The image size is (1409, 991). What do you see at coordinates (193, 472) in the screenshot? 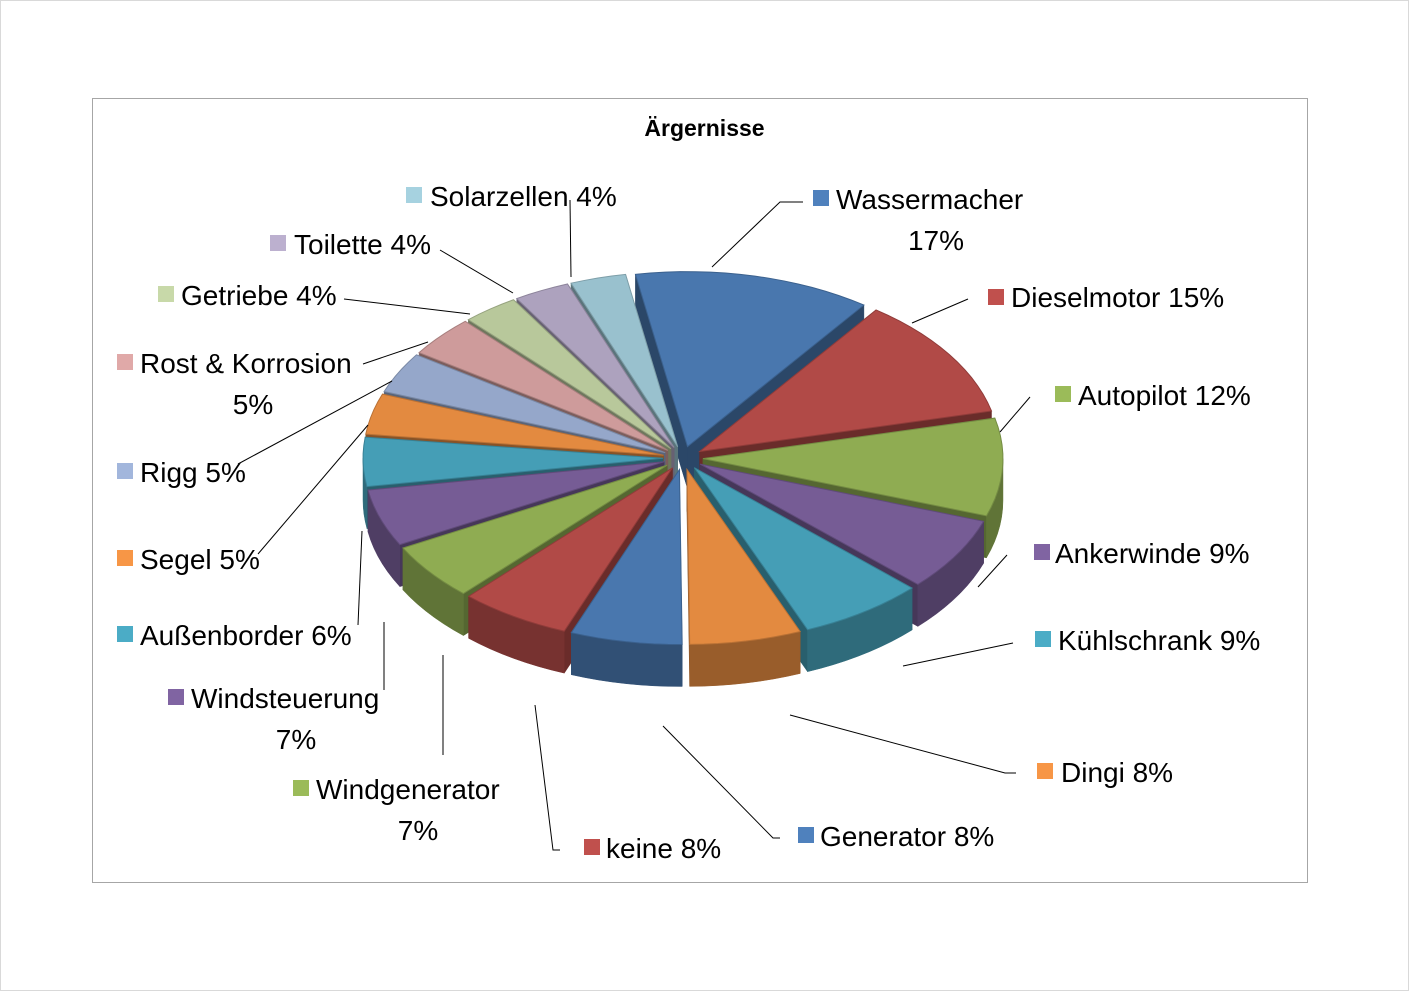
I see `data-label-rigg: Rigg 5%` at bounding box center [193, 472].